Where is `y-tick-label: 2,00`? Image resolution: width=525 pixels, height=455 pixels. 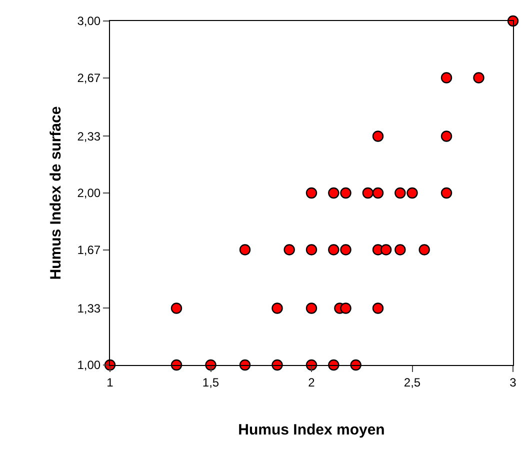 y-tick-label: 2,00 is located at coordinates (89, 193).